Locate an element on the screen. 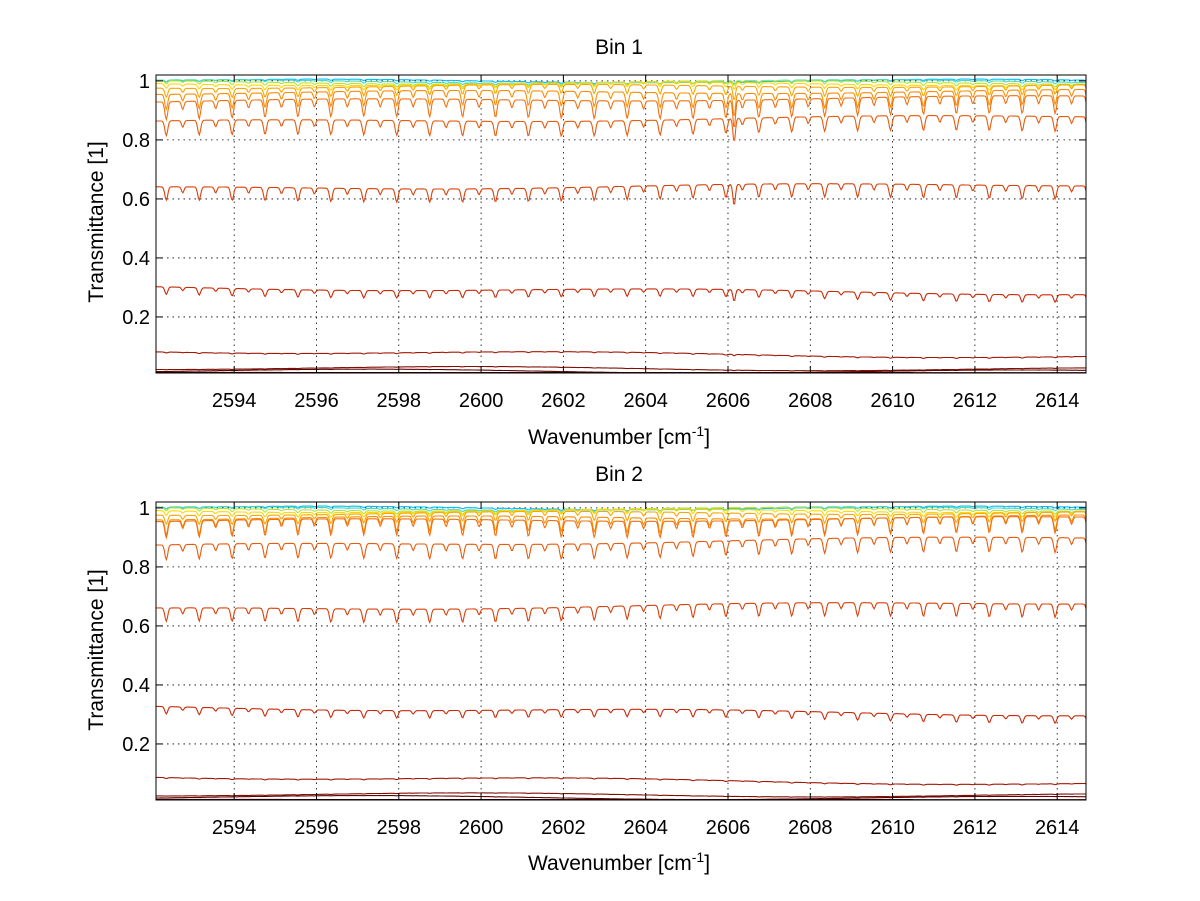 The width and height of the screenshot is (1200, 901). chart-title: Bin 2 is located at coordinates (619, 474).